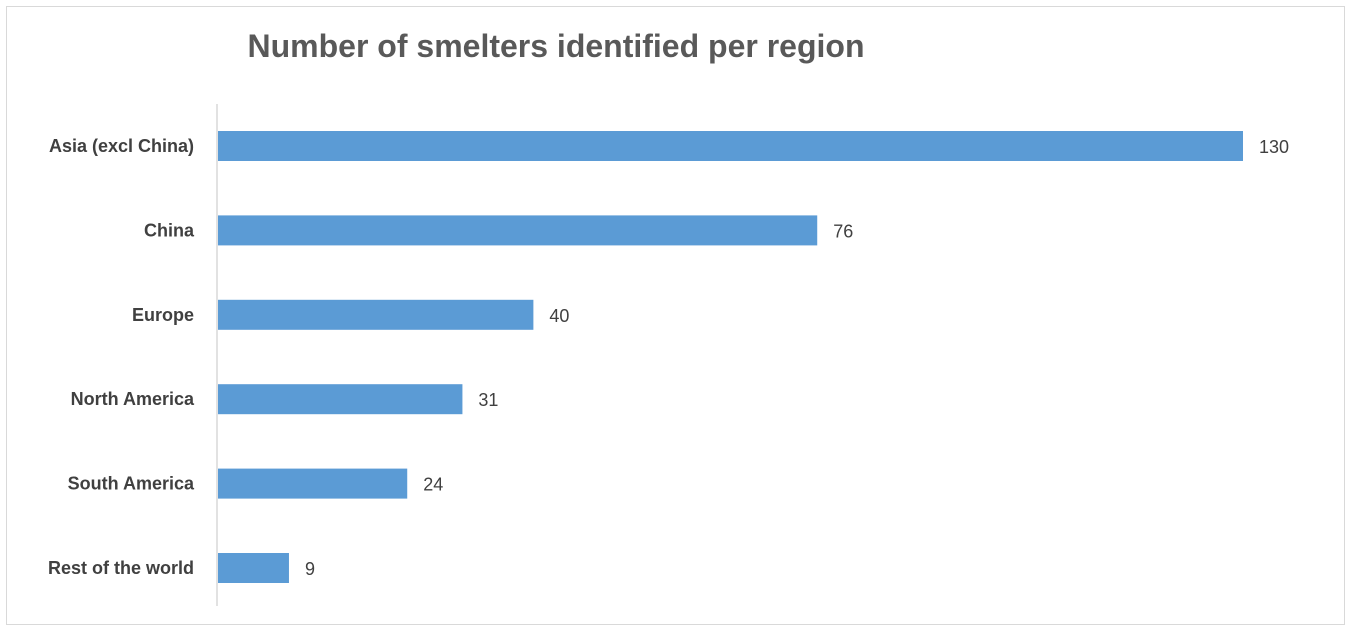  What do you see at coordinates (340, 399) in the screenshot?
I see `bar-north-america` at bounding box center [340, 399].